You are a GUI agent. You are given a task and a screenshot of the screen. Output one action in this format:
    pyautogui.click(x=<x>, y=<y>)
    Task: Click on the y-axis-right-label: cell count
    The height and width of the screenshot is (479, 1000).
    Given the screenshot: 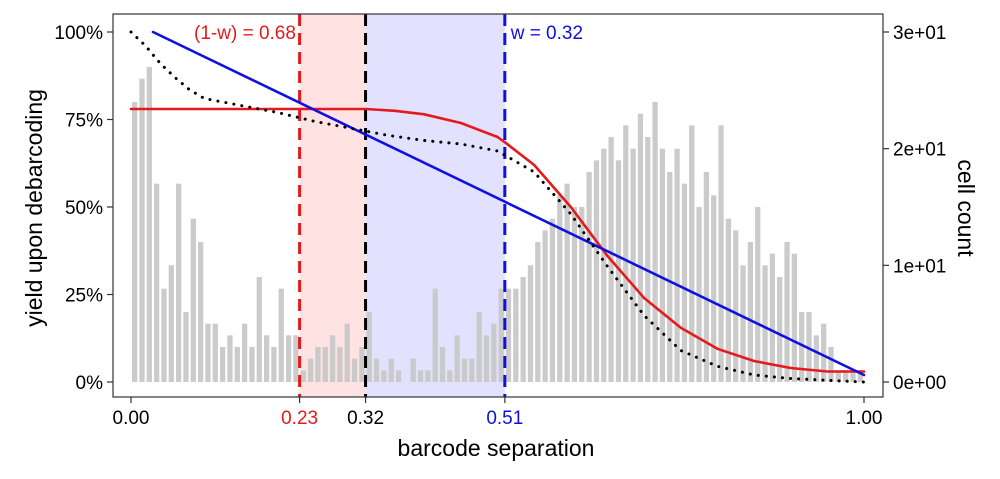 What is the action you would take?
    pyautogui.click(x=966, y=208)
    